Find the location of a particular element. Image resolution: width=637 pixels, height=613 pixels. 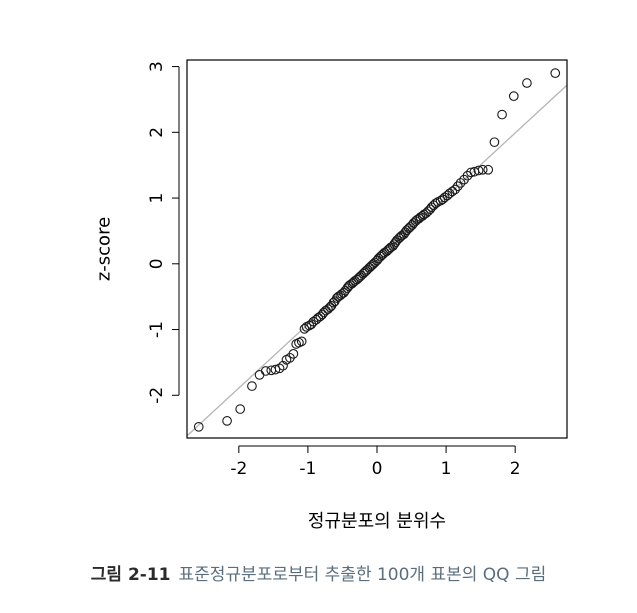

y-tick-label: -1 is located at coordinates (157, 329).